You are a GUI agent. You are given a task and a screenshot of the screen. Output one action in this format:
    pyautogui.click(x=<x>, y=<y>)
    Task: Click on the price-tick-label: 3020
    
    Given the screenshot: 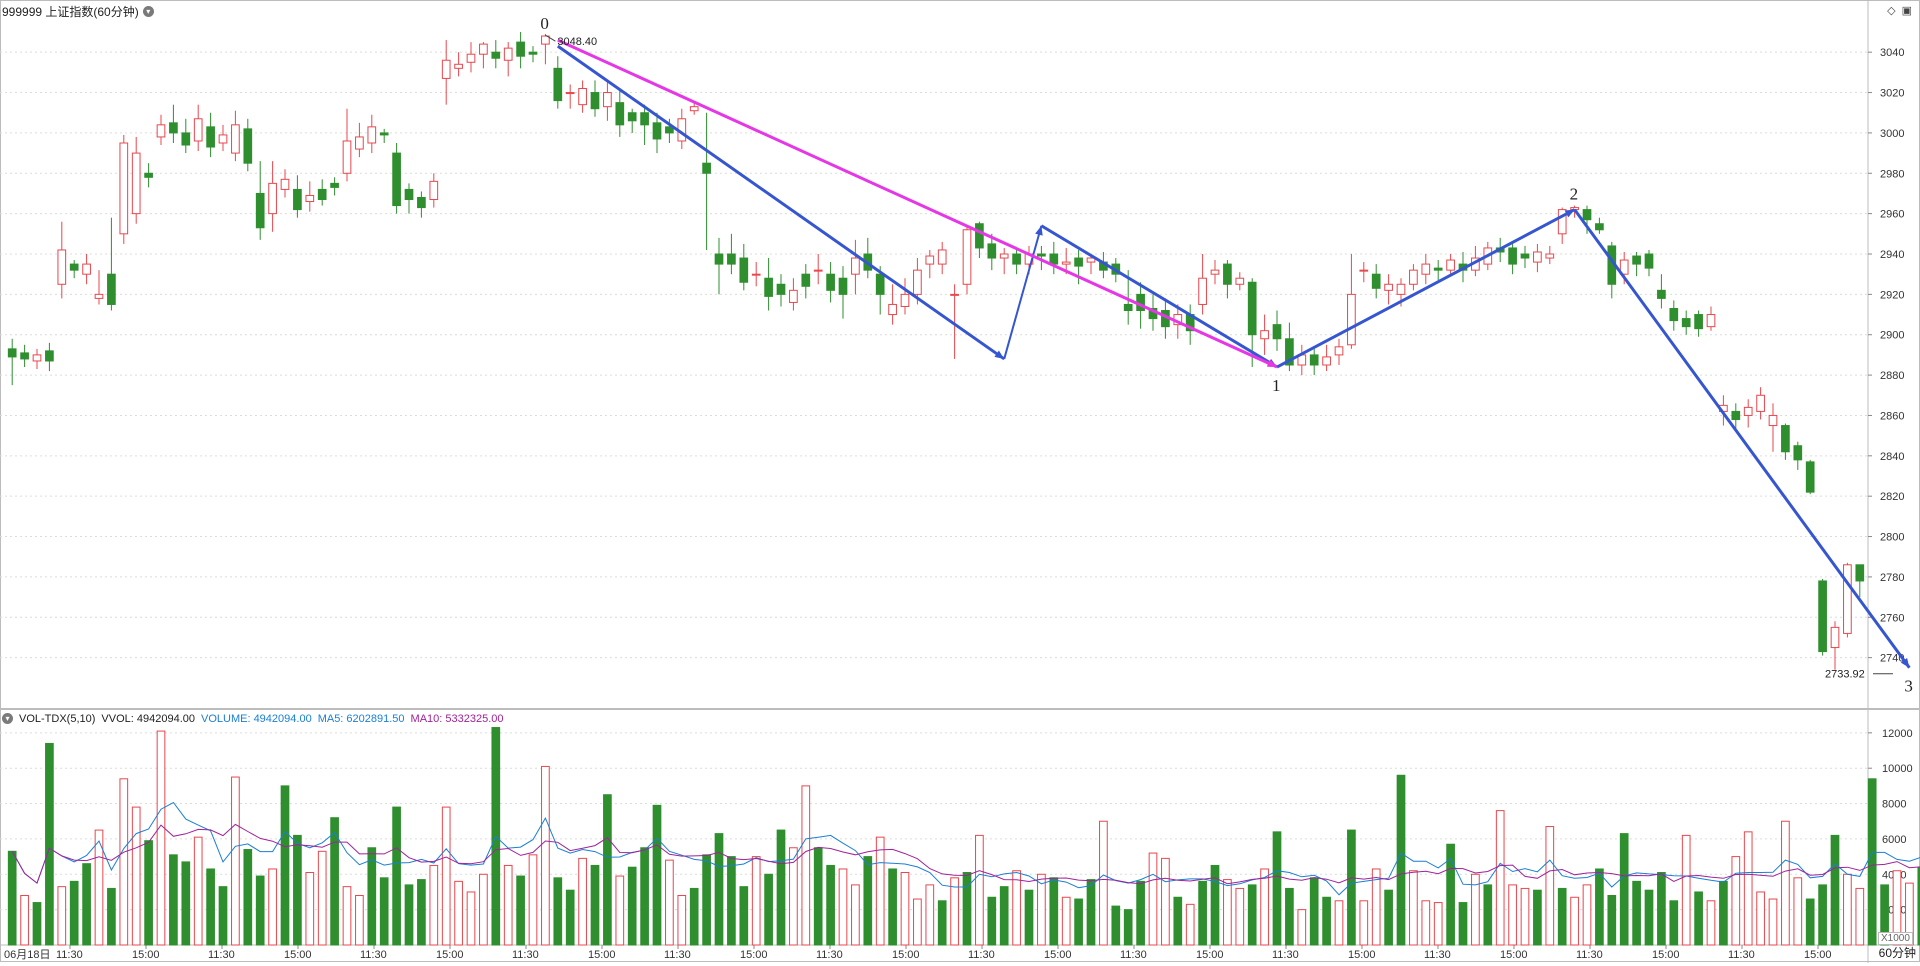 What is the action you would take?
    pyautogui.click(x=1892, y=94)
    